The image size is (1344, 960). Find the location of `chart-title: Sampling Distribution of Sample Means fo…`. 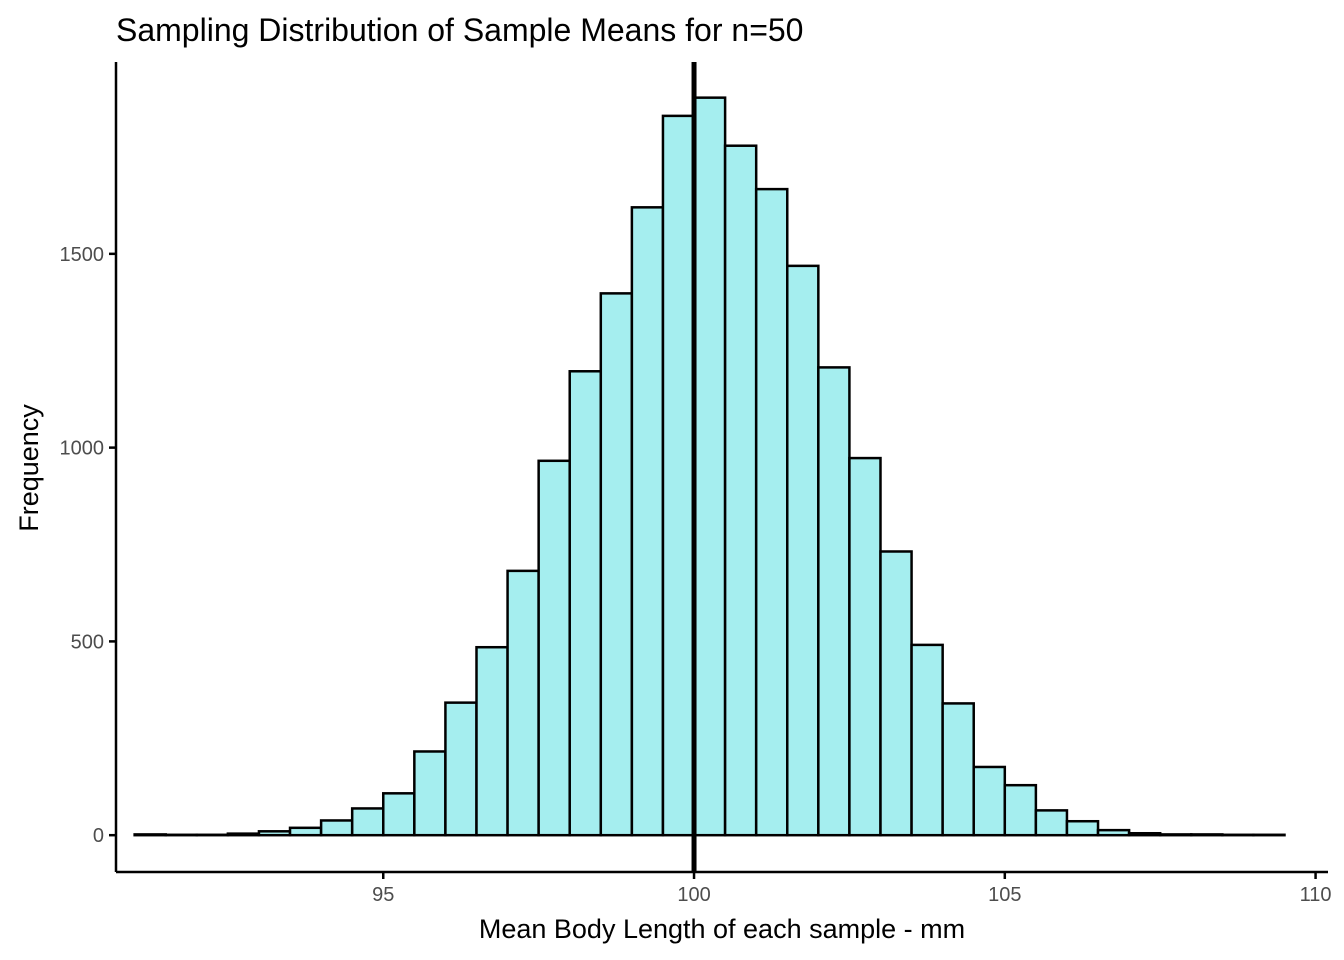

chart-title: Sampling Distribution of Sample Means fo… is located at coordinates (459, 30).